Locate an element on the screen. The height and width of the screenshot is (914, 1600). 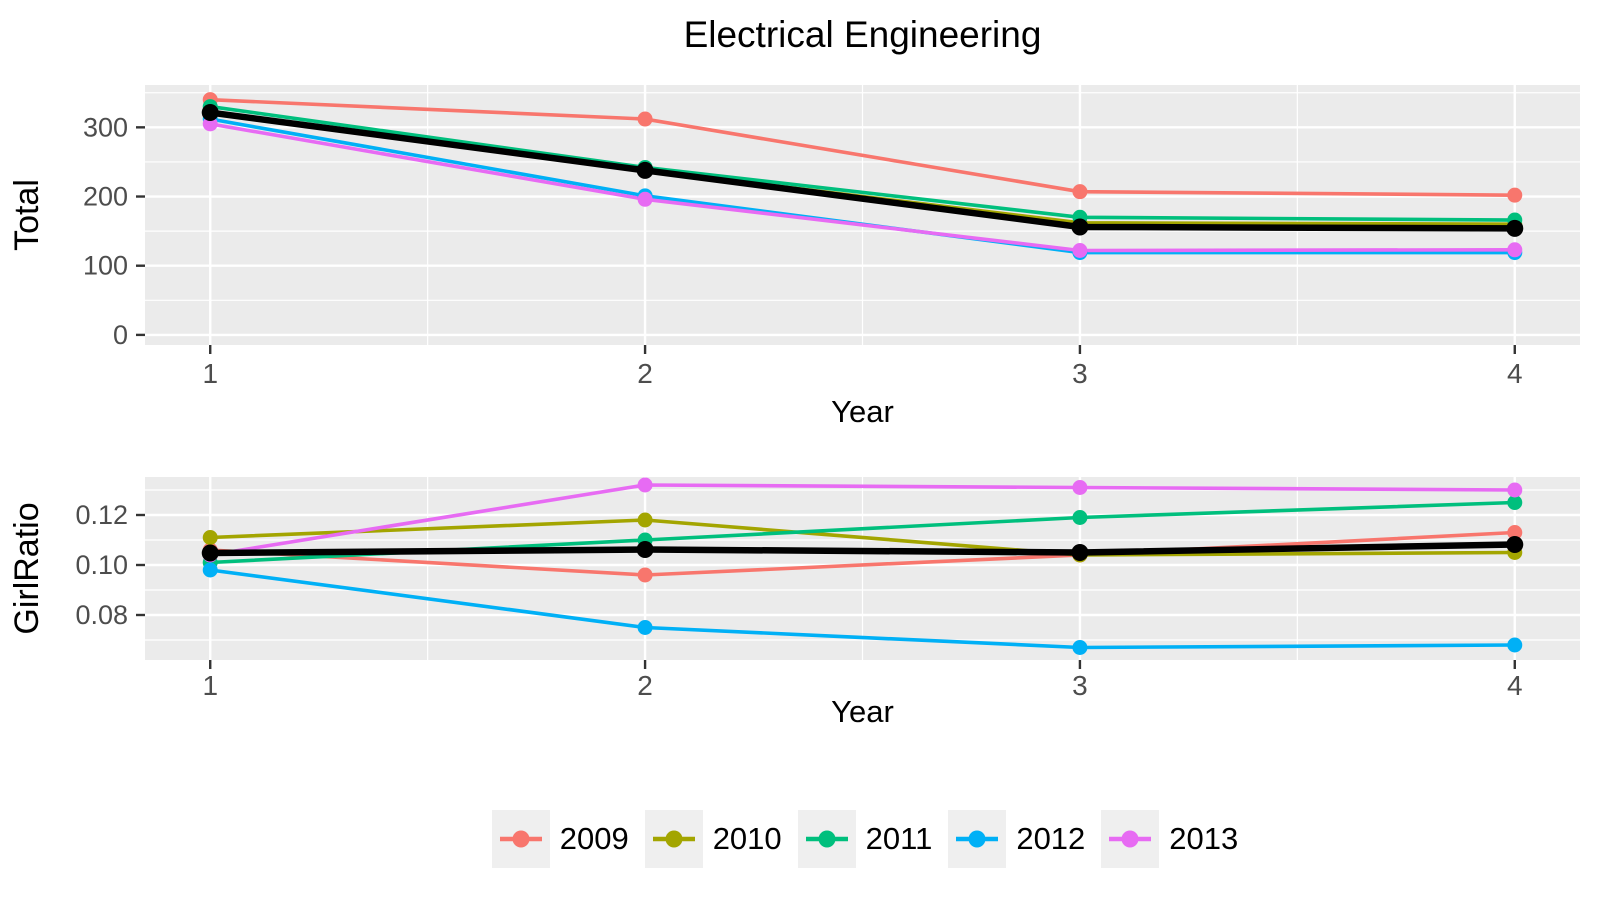
y-tick-label: 0.08 is located at coordinates (101, 615).